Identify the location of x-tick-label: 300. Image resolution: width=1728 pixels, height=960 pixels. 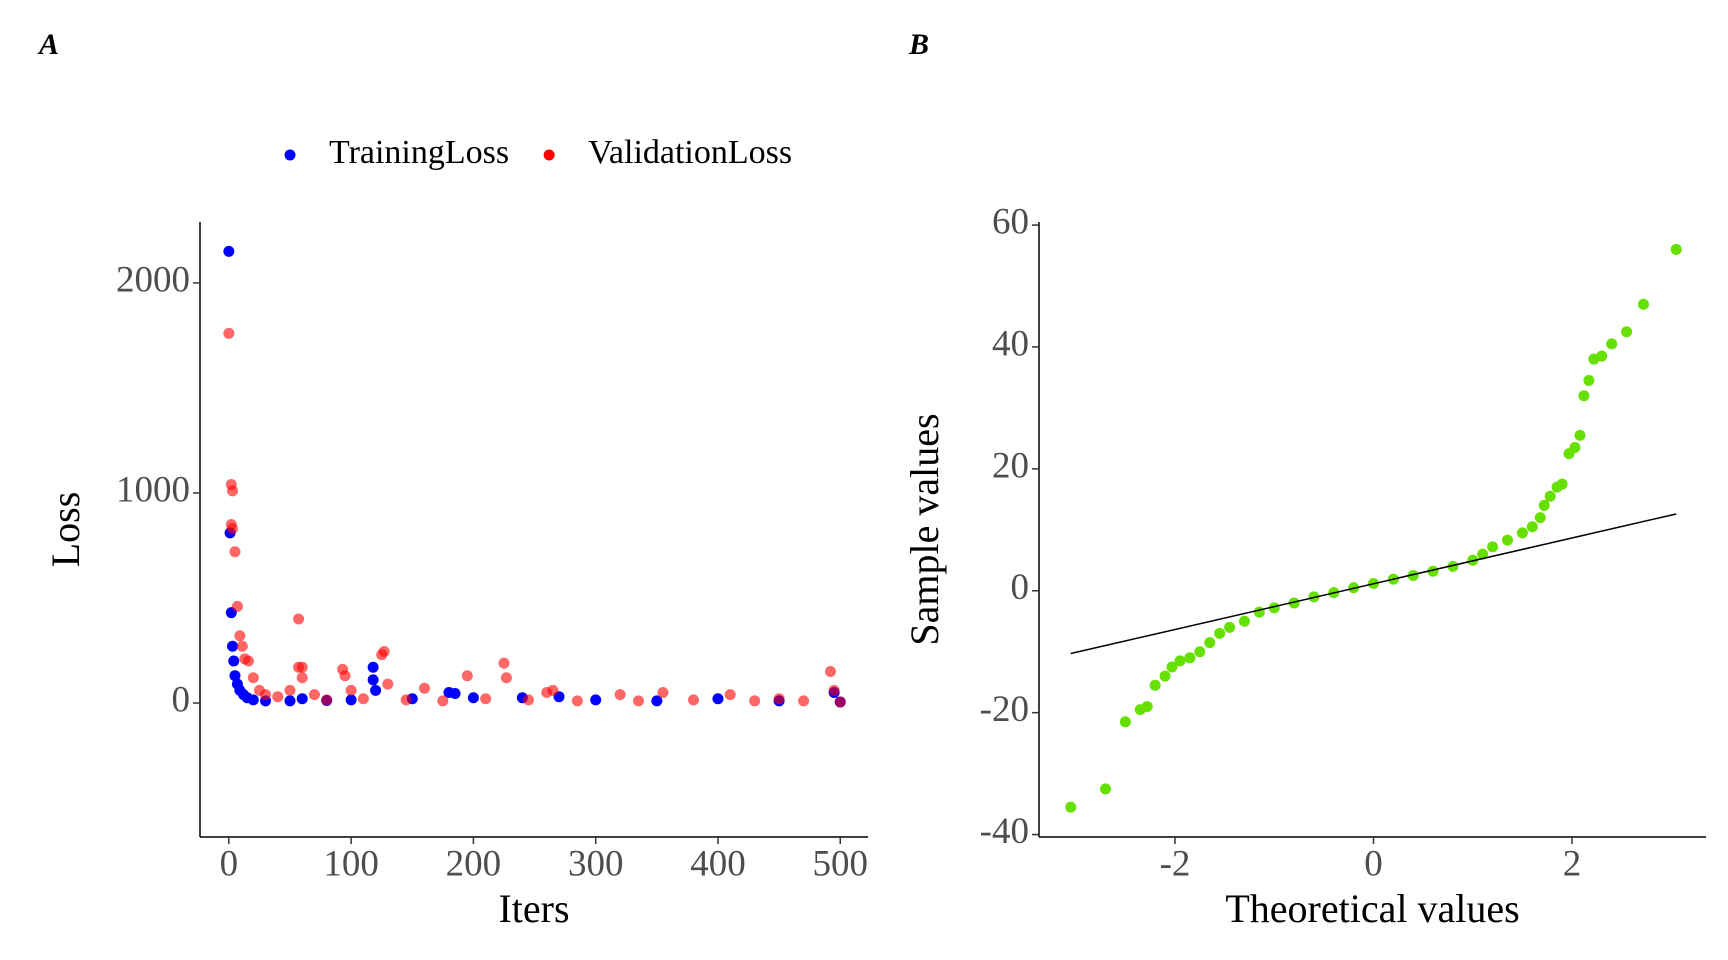
(596, 863).